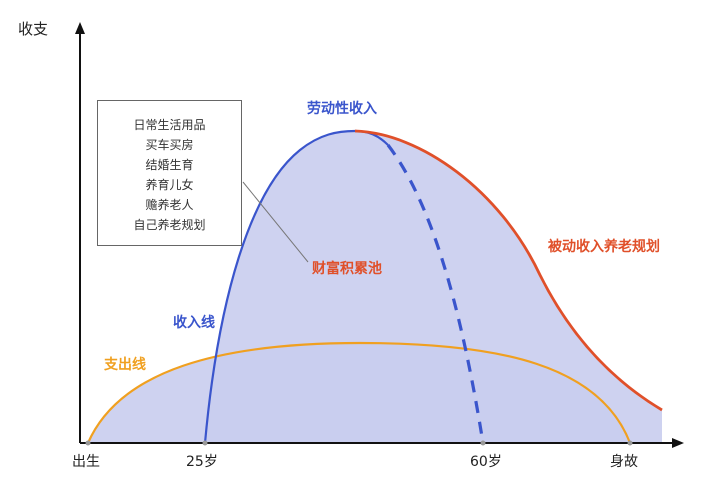 Image resolution: width=720 pixels, height=484 pixels. What do you see at coordinates (169, 225) in the screenshot?
I see `expense-item: 自己养老规划` at bounding box center [169, 225].